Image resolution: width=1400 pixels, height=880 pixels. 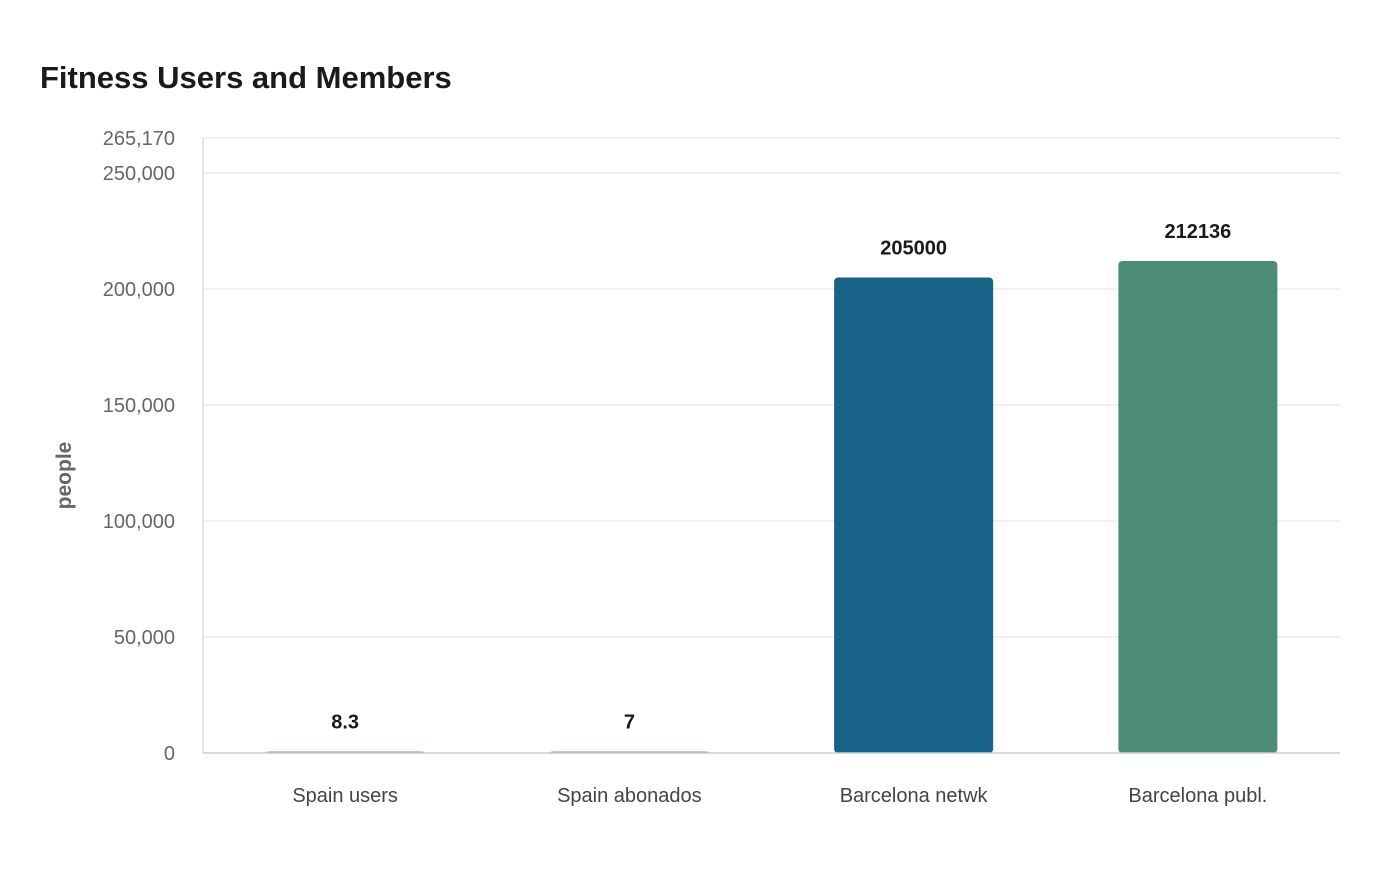 What do you see at coordinates (139, 139) in the screenshot?
I see `y-tick-label: 265,170` at bounding box center [139, 139].